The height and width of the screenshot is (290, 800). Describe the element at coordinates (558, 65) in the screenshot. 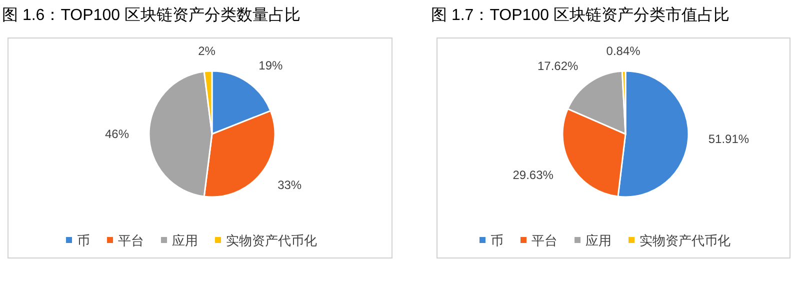

I see `data-label: 17.62%` at that location.